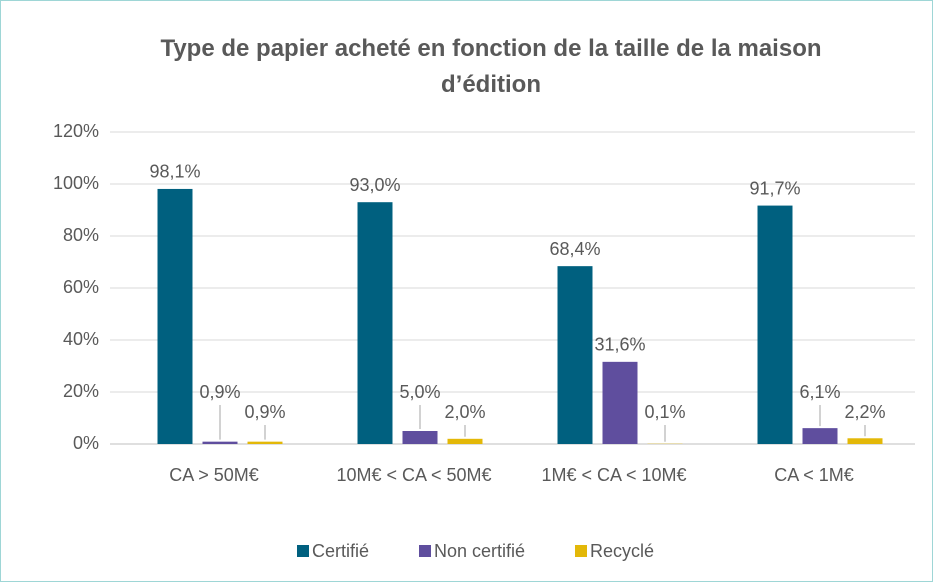 Image resolution: width=933 pixels, height=582 pixels. Describe the element at coordinates (214, 475) in the screenshot. I see `x-tick-label: CA > 50M€` at that location.